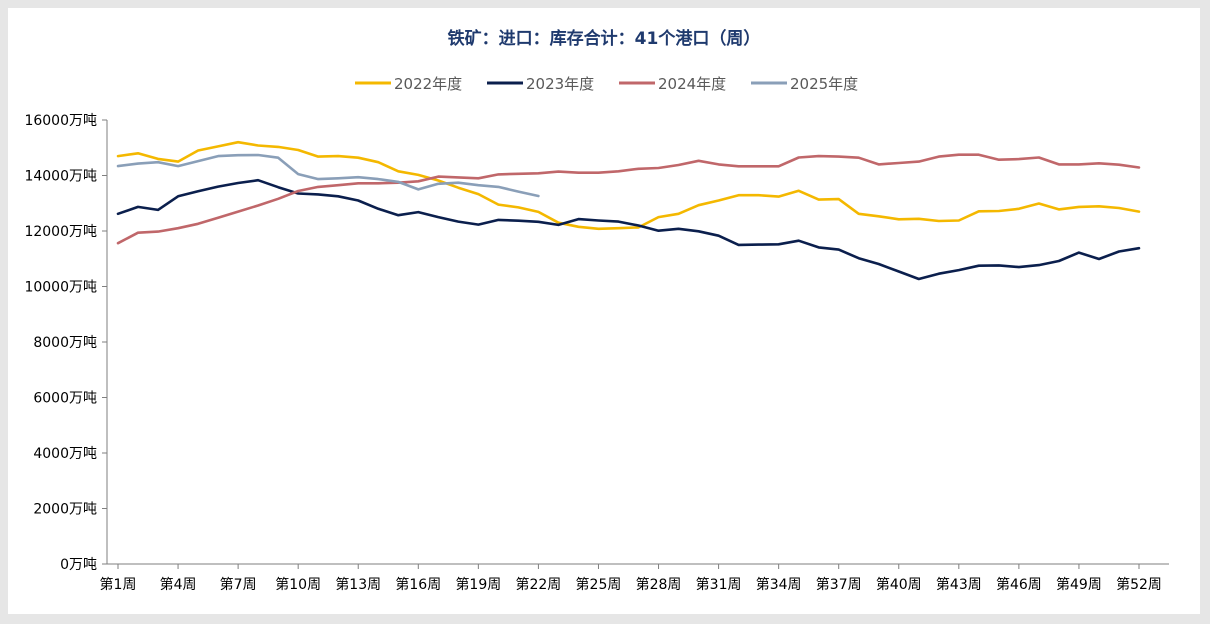 Image resolution: width=1210 pixels, height=624 pixels. What do you see at coordinates (78, 565) in the screenshot?
I see `y-tick-label: 0万吨` at bounding box center [78, 565].